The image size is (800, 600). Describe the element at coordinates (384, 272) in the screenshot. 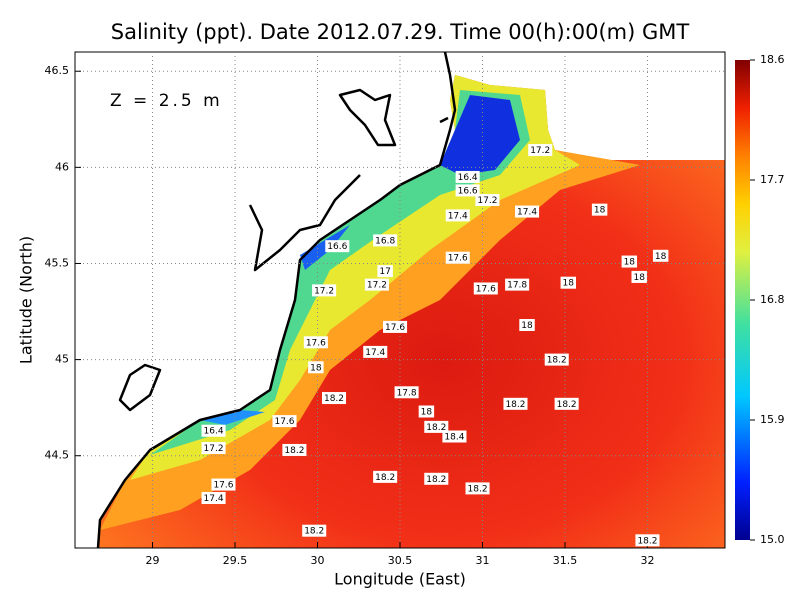

I see `contour-label: 17` at that location.